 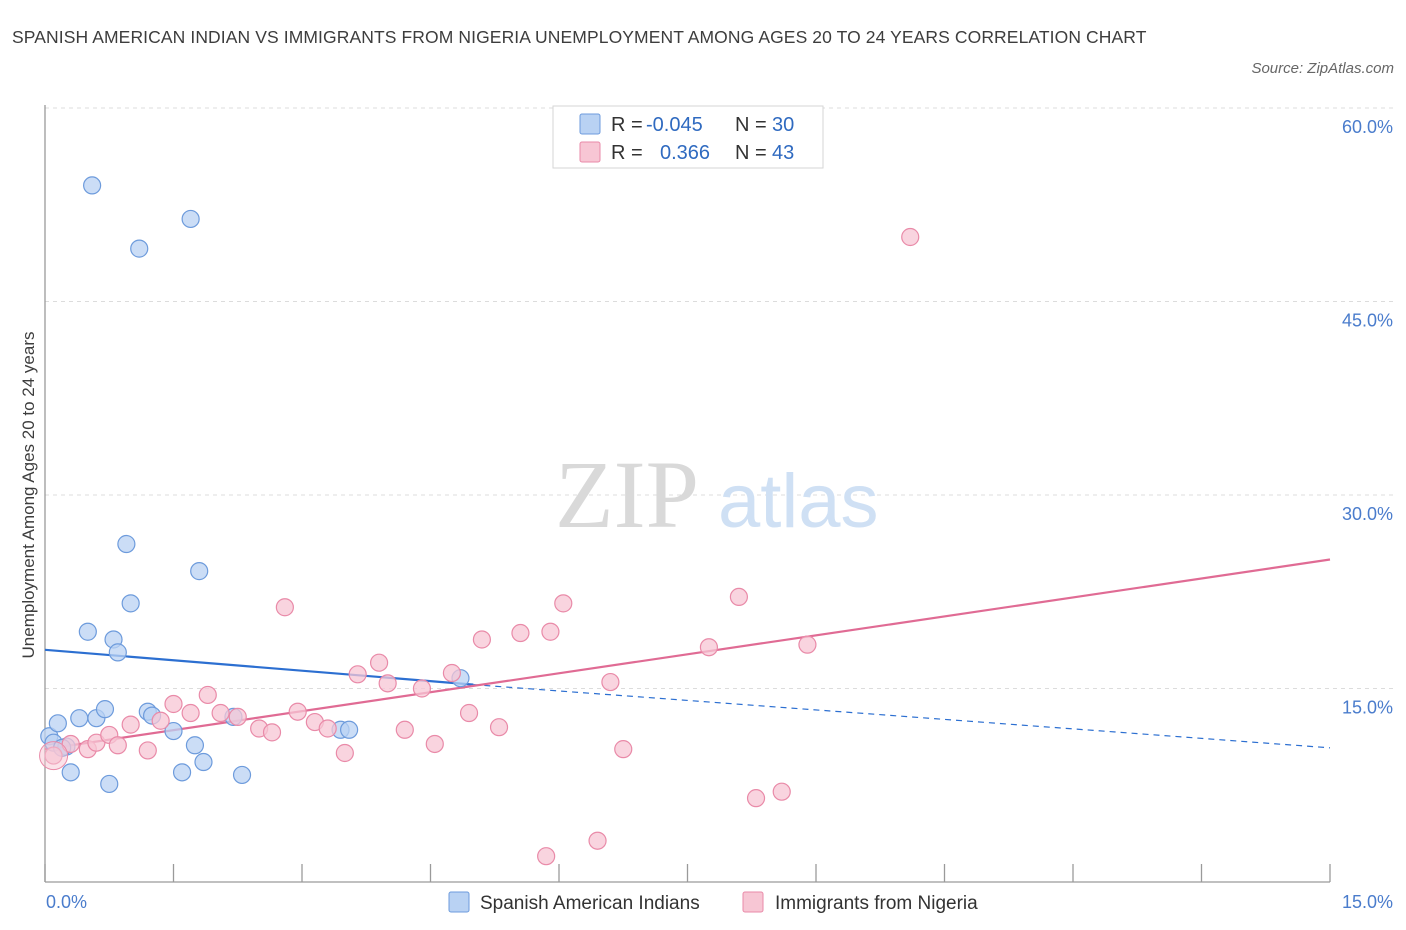 What do you see at coordinates (459, 902) in the screenshot?
I see `bottom-legend-blue-swatch` at bounding box center [459, 902].